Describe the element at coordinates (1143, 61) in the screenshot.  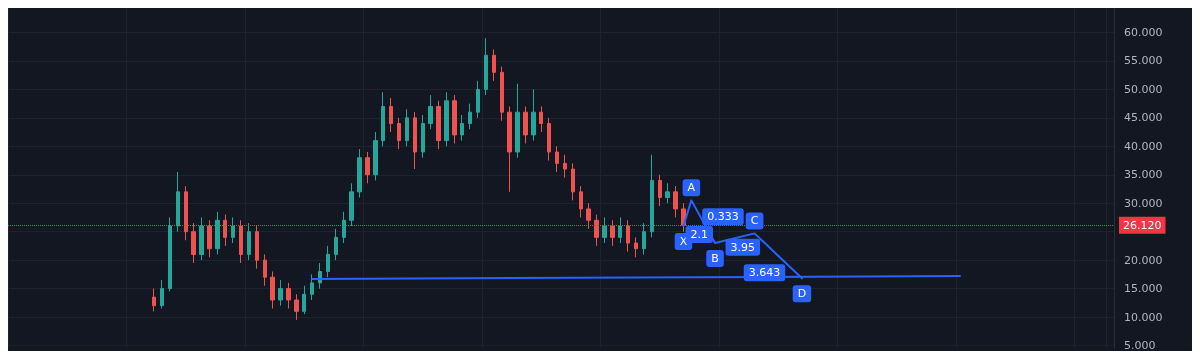
I see `y-tick-label: 55.000` at that location.